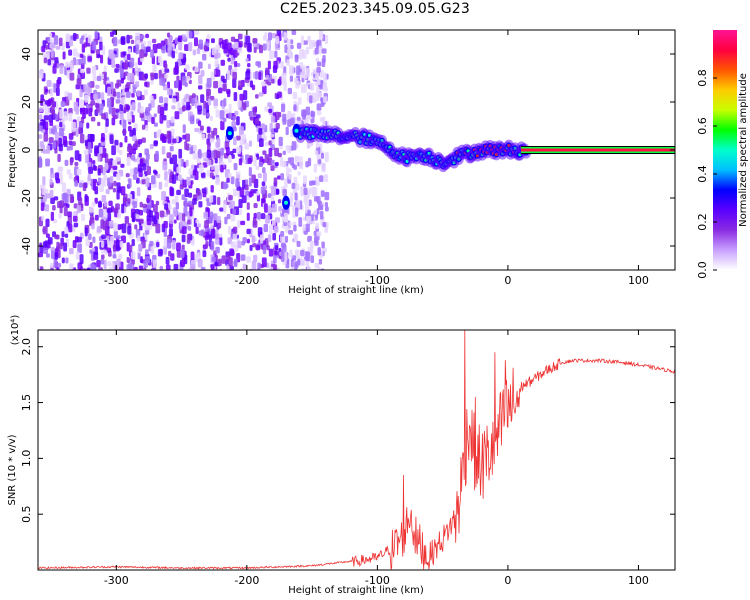 Image resolution: width=750 pixels, height=600 pixels. I want to click on y-tick-label: 40, so click(26, 54).